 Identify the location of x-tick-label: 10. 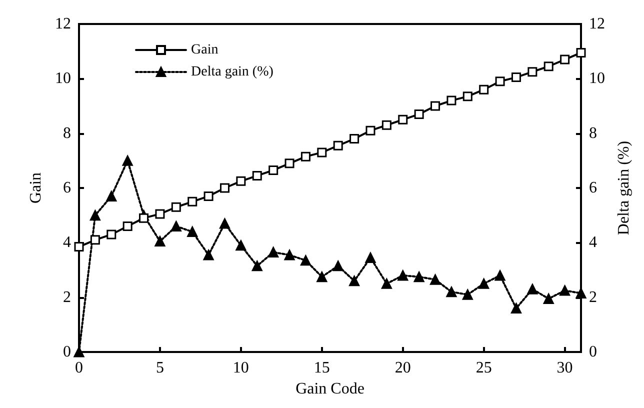
(240, 368).